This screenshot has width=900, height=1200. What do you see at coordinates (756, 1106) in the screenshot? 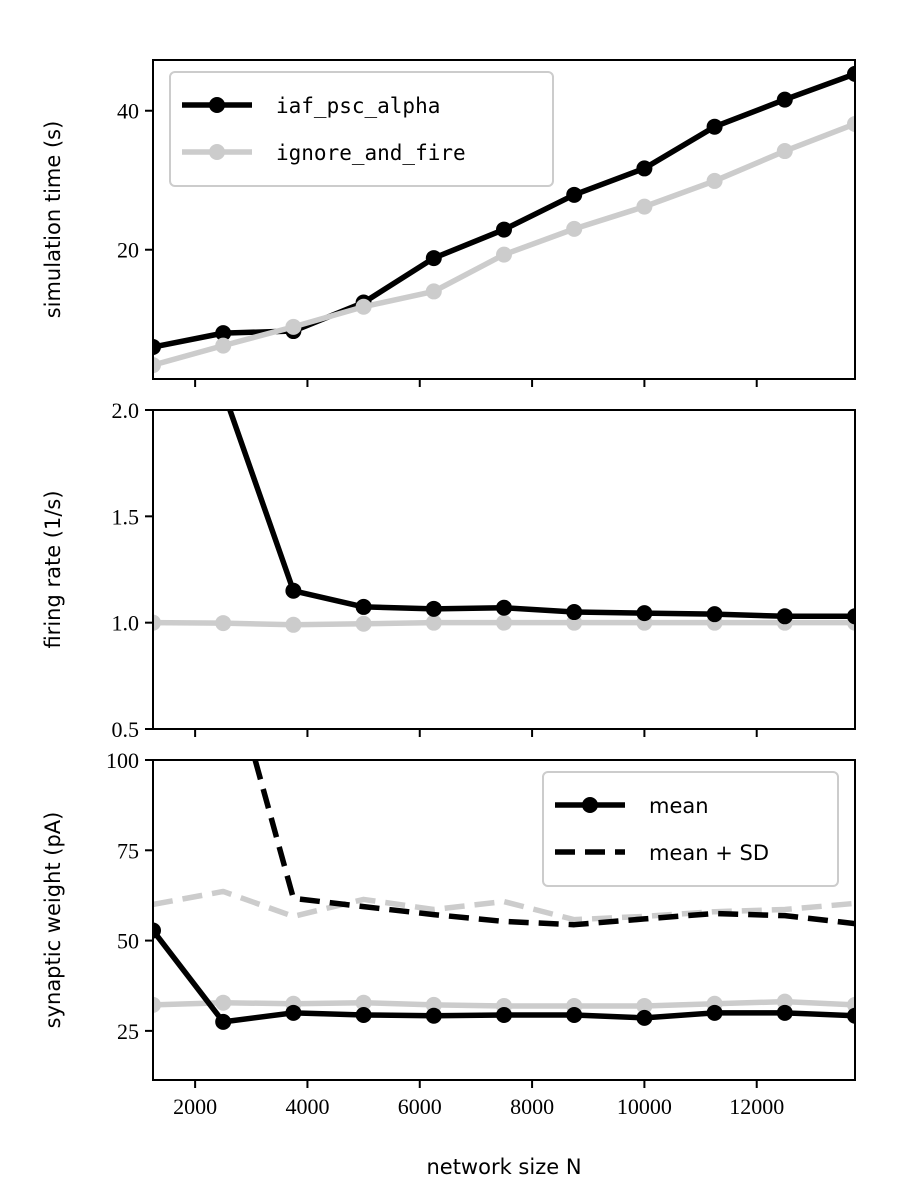
I see `x-tick-label: 12000` at bounding box center [756, 1106].